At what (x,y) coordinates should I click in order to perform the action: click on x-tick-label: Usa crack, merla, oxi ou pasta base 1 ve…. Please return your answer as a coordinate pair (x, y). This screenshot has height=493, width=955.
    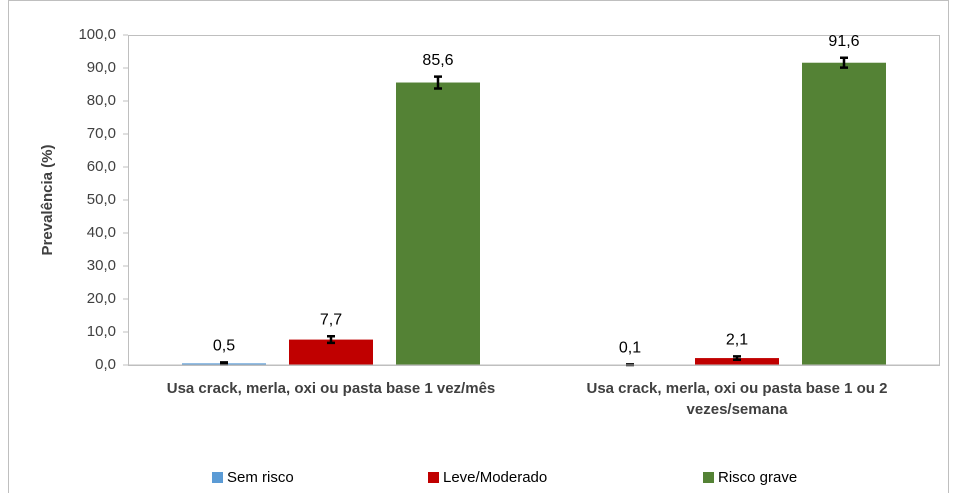
    Looking at the image, I should click on (331, 388).